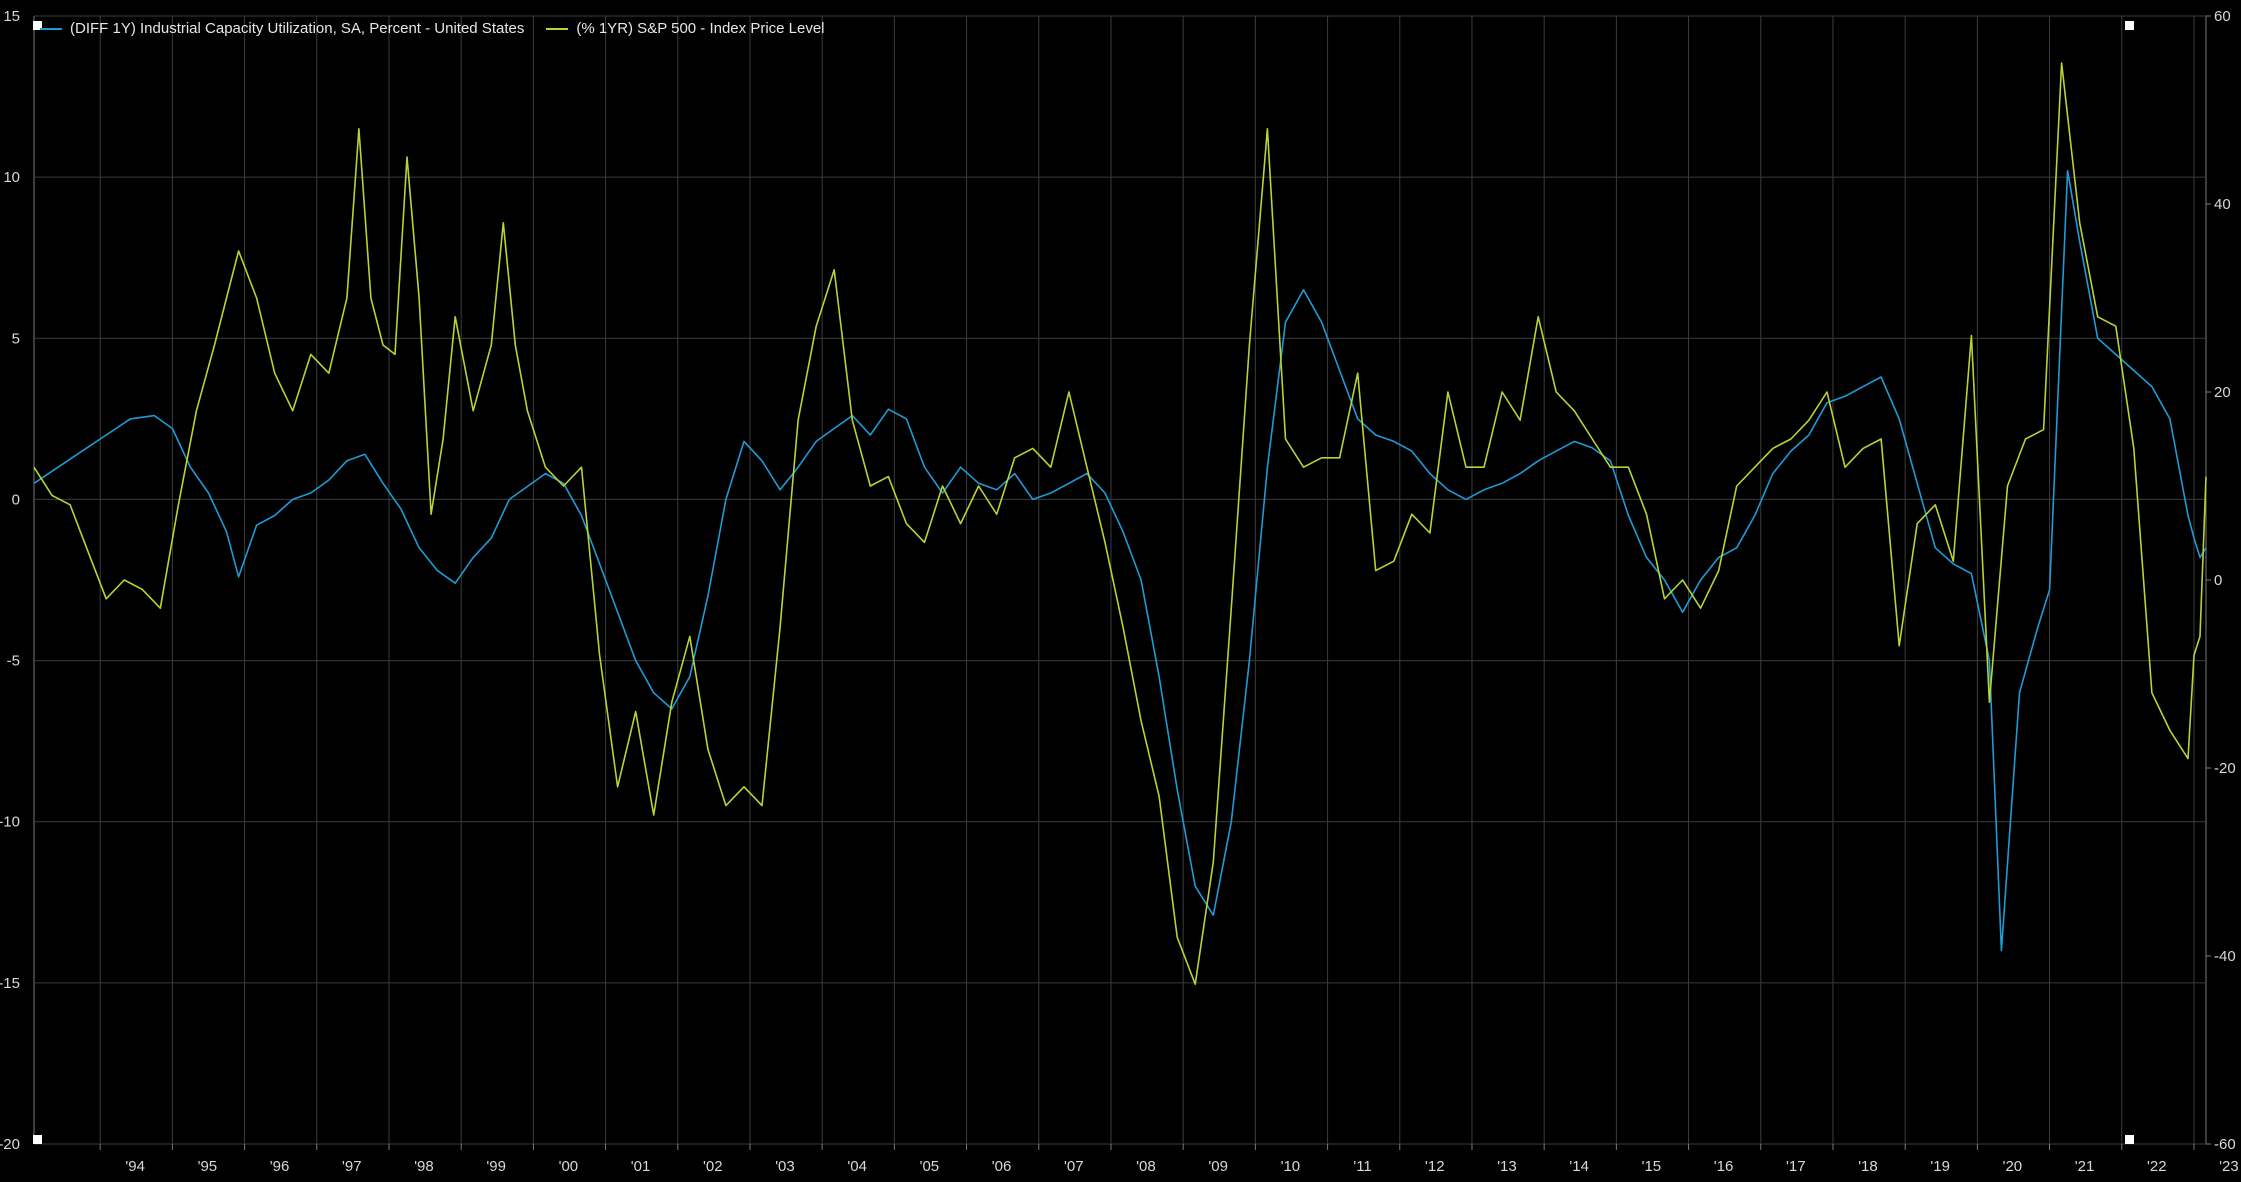  I want to click on legend-entry-sp500: (% 1YR) S&P 500 - Index Price Level, so click(685, 28).